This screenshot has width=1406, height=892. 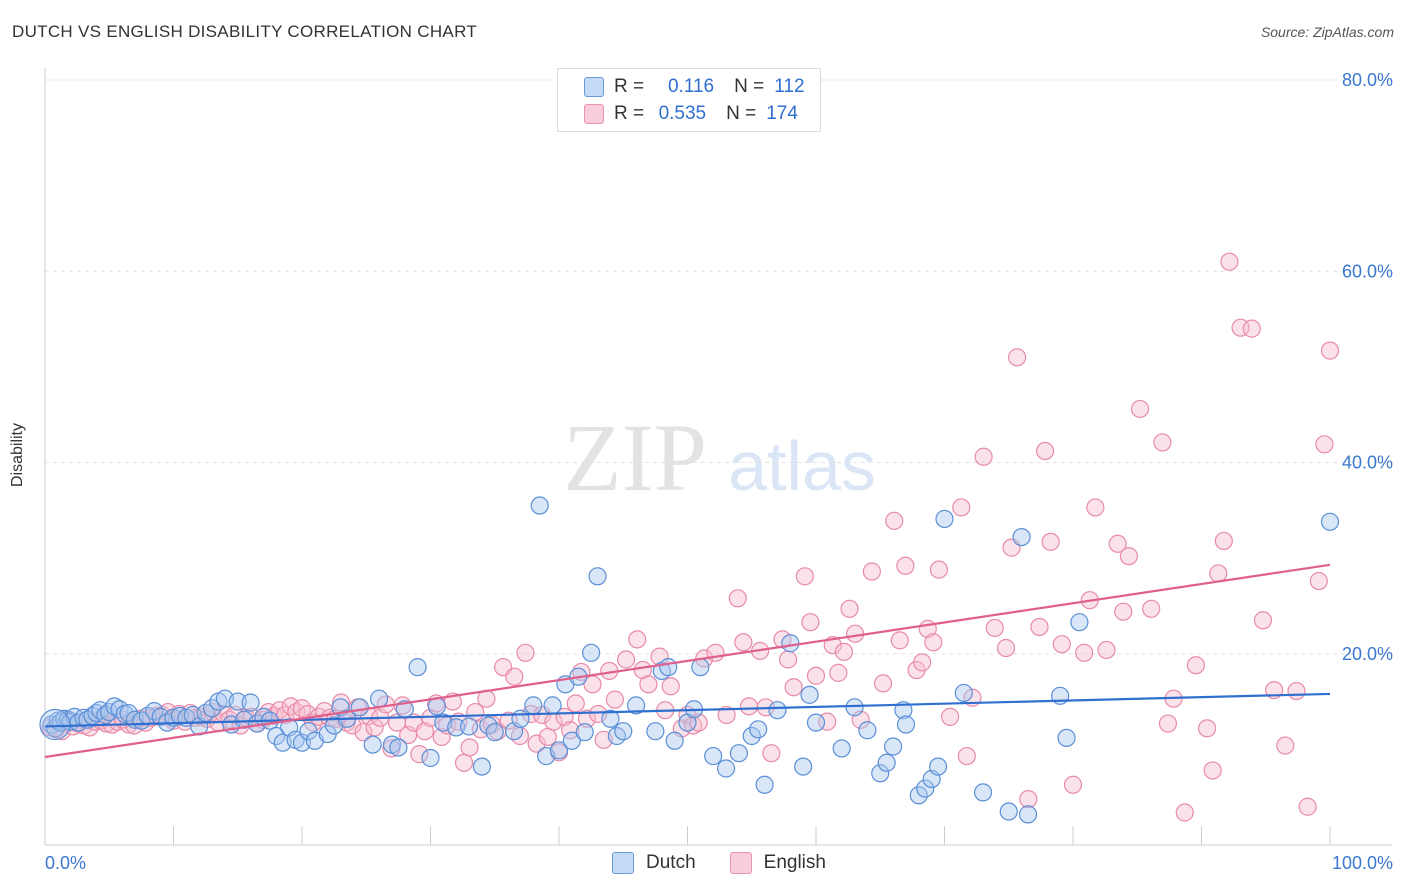 What do you see at coordinates (741, 113) in the screenshot?
I see `english-n-label: N =` at bounding box center [741, 113].